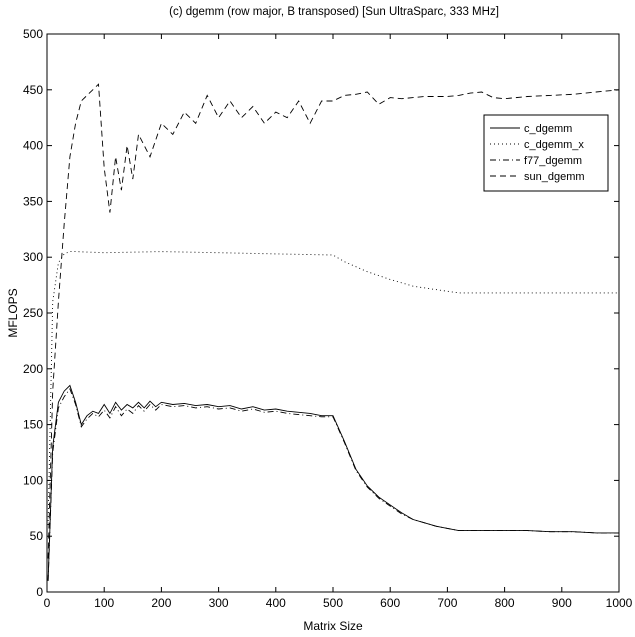 Image resolution: width=635 pixels, height=637 pixels. I want to click on x-axis-label: Matrix Size, so click(333, 626).